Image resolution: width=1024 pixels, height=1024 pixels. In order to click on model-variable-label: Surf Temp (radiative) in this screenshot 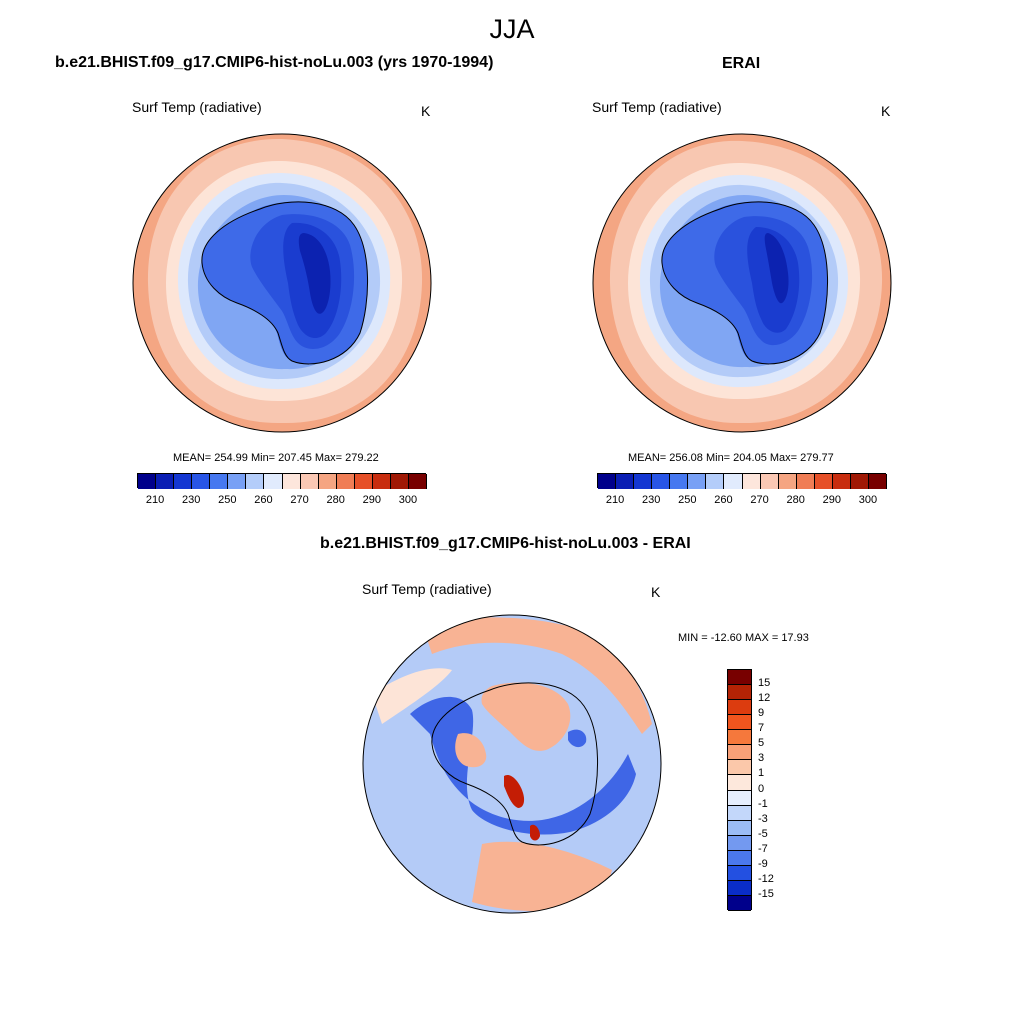, I will do `click(197, 107)`.